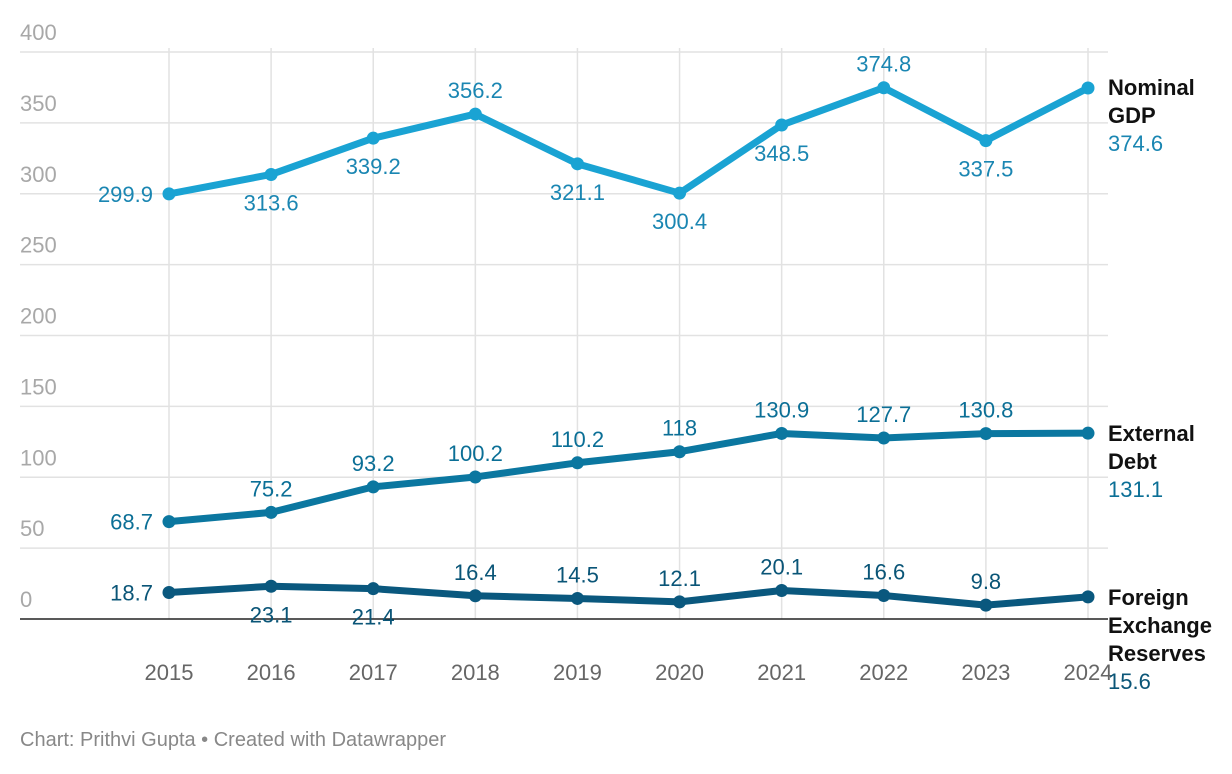 The image size is (1232, 774). Describe the element at coordinates (679, 578) in the screenshot. I see `data-label: 12.1` at that location.